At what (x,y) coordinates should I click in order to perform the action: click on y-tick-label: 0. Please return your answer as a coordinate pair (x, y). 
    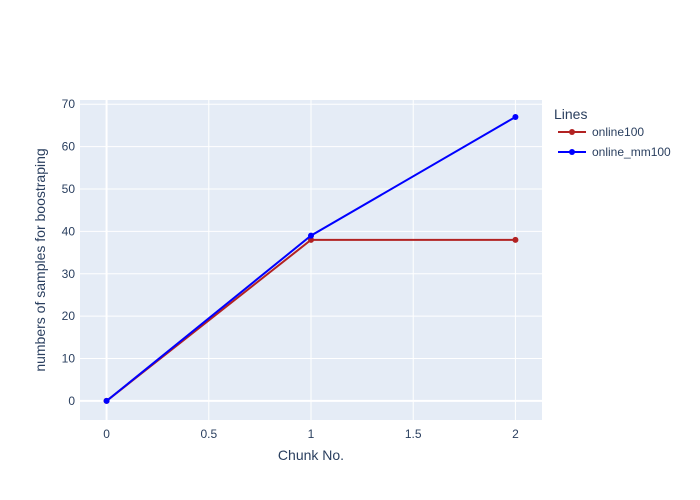
    Looking at the image, I should click on (71, 401).